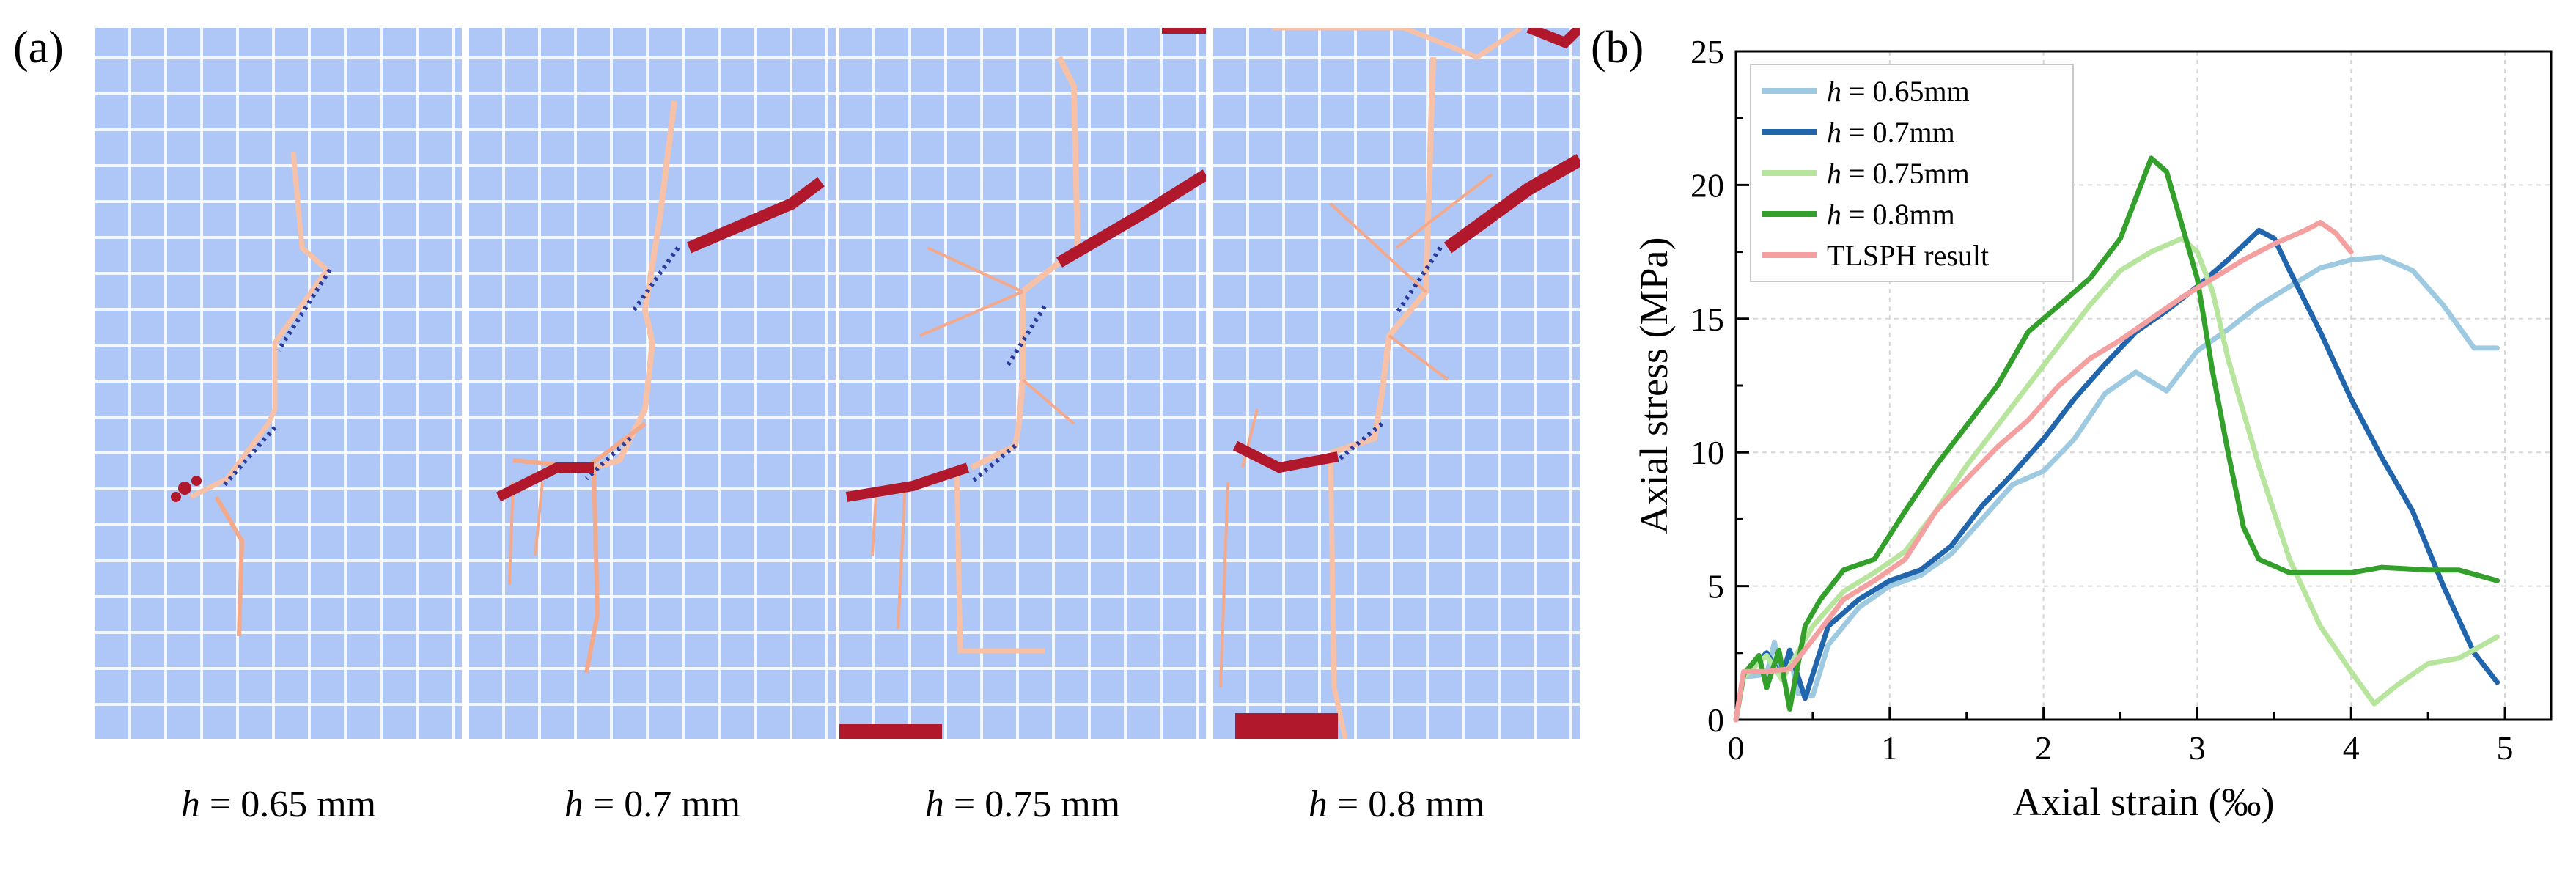 This screenshot has width=2576, height=870. Describe the element at coordinates (1715, 587) in the screenshot. I see `y-tick-label: 5` at that location.